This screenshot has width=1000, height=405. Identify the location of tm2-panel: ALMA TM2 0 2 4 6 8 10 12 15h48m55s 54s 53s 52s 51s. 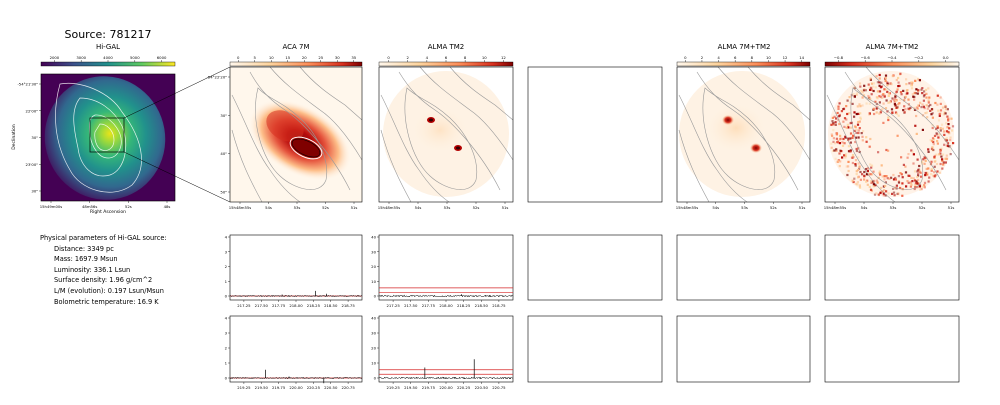
(446, 126).